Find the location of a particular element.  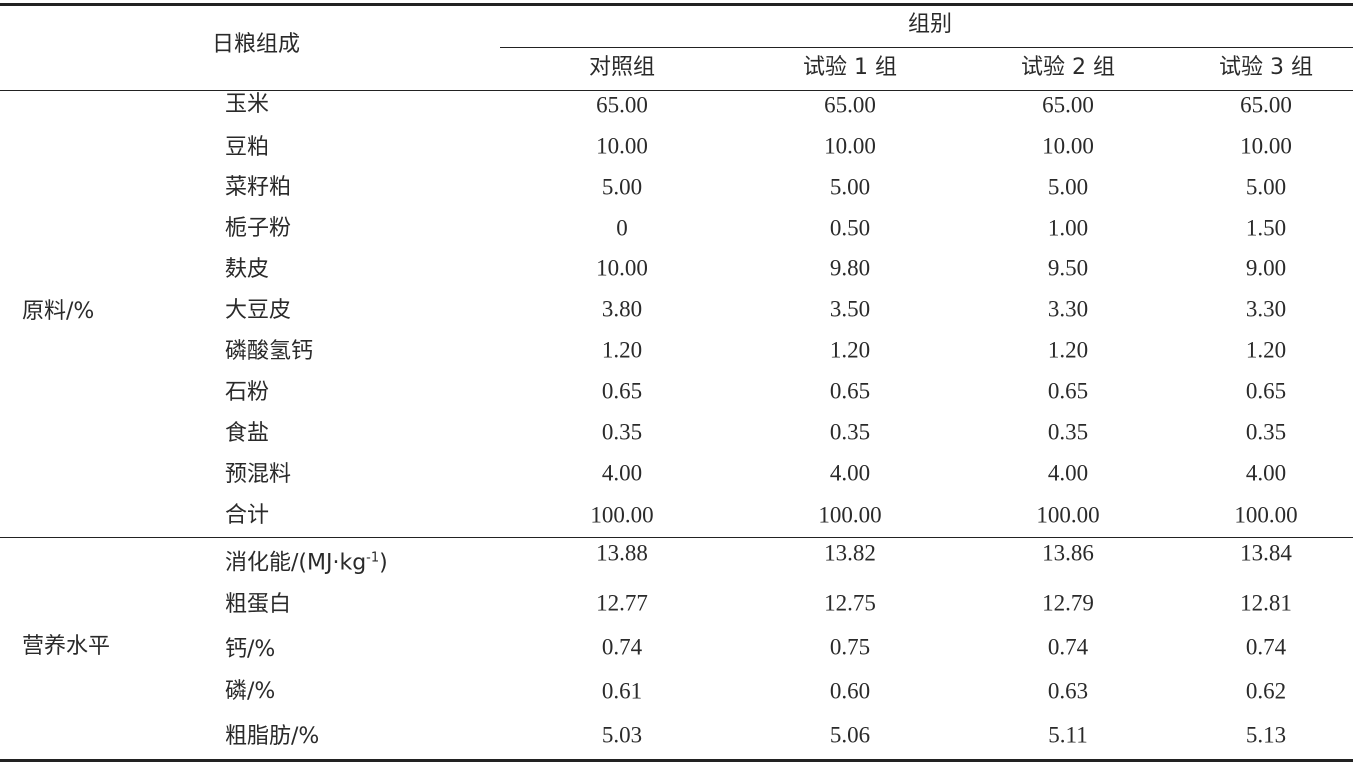

header-rule is located at coordinates (676, 90).